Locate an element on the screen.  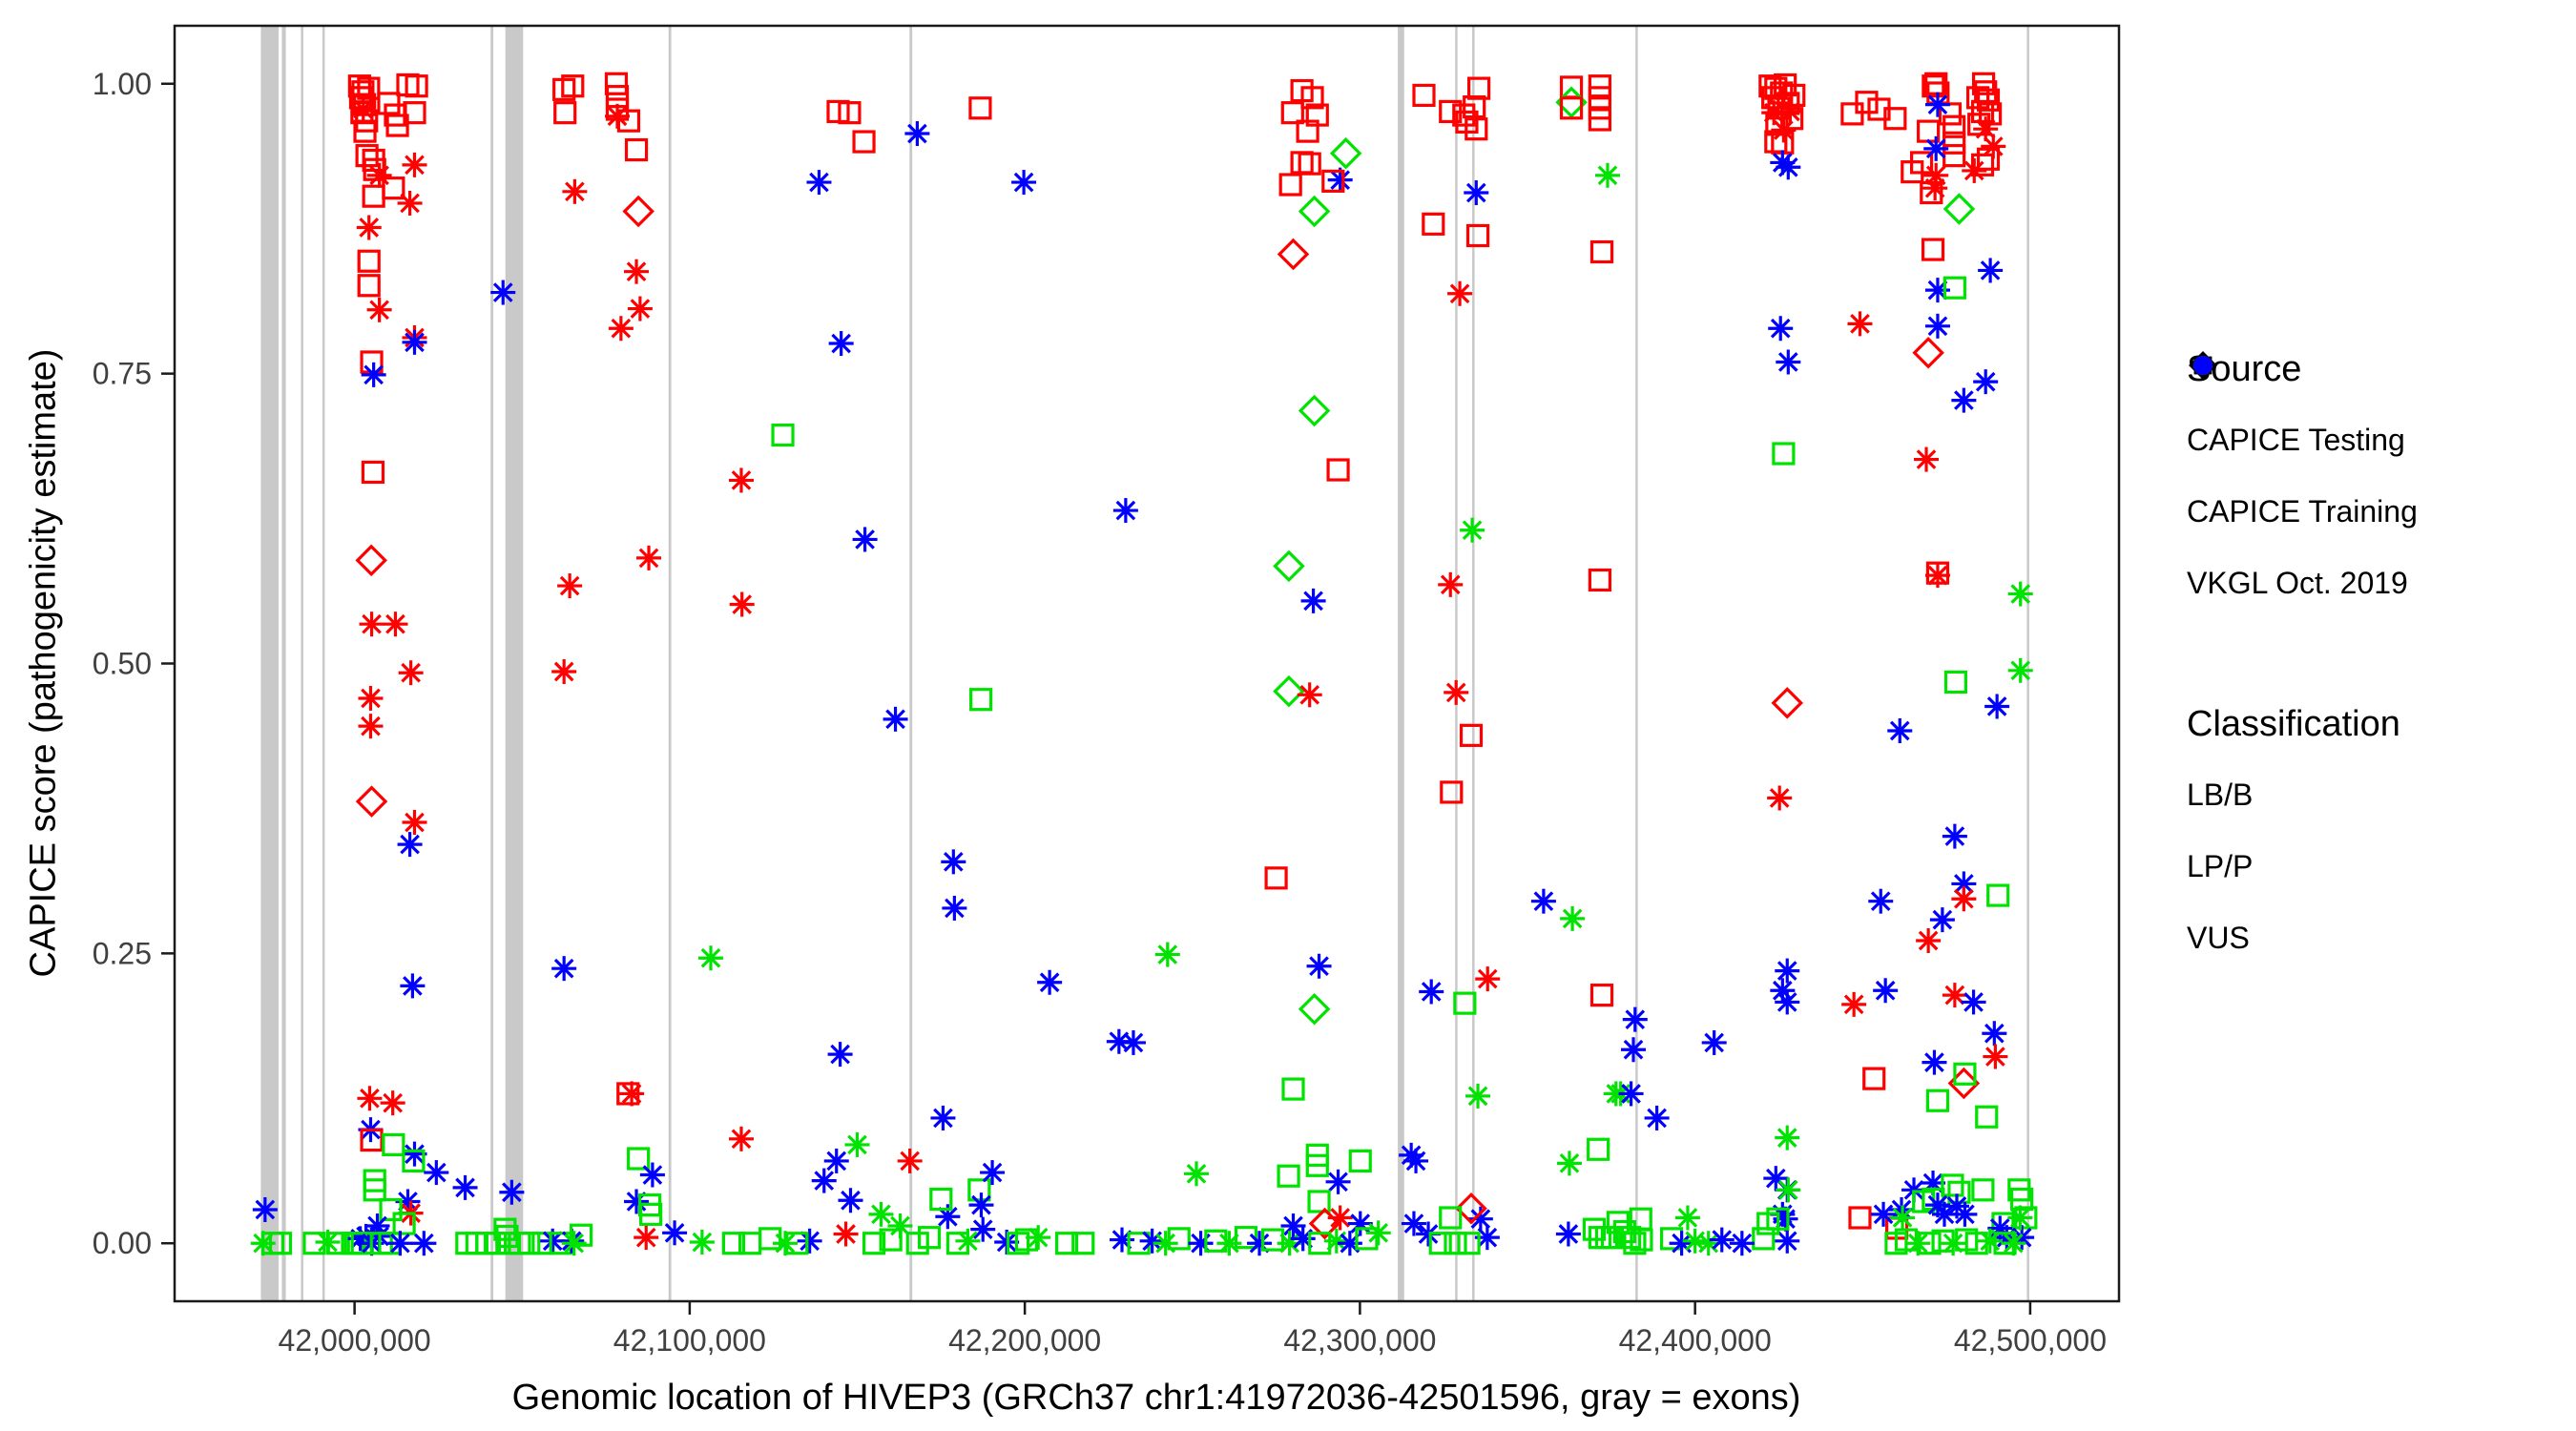
y-axis-title: CAPICE score (pathogenicity estimate) is located at coordinates (43, 663).